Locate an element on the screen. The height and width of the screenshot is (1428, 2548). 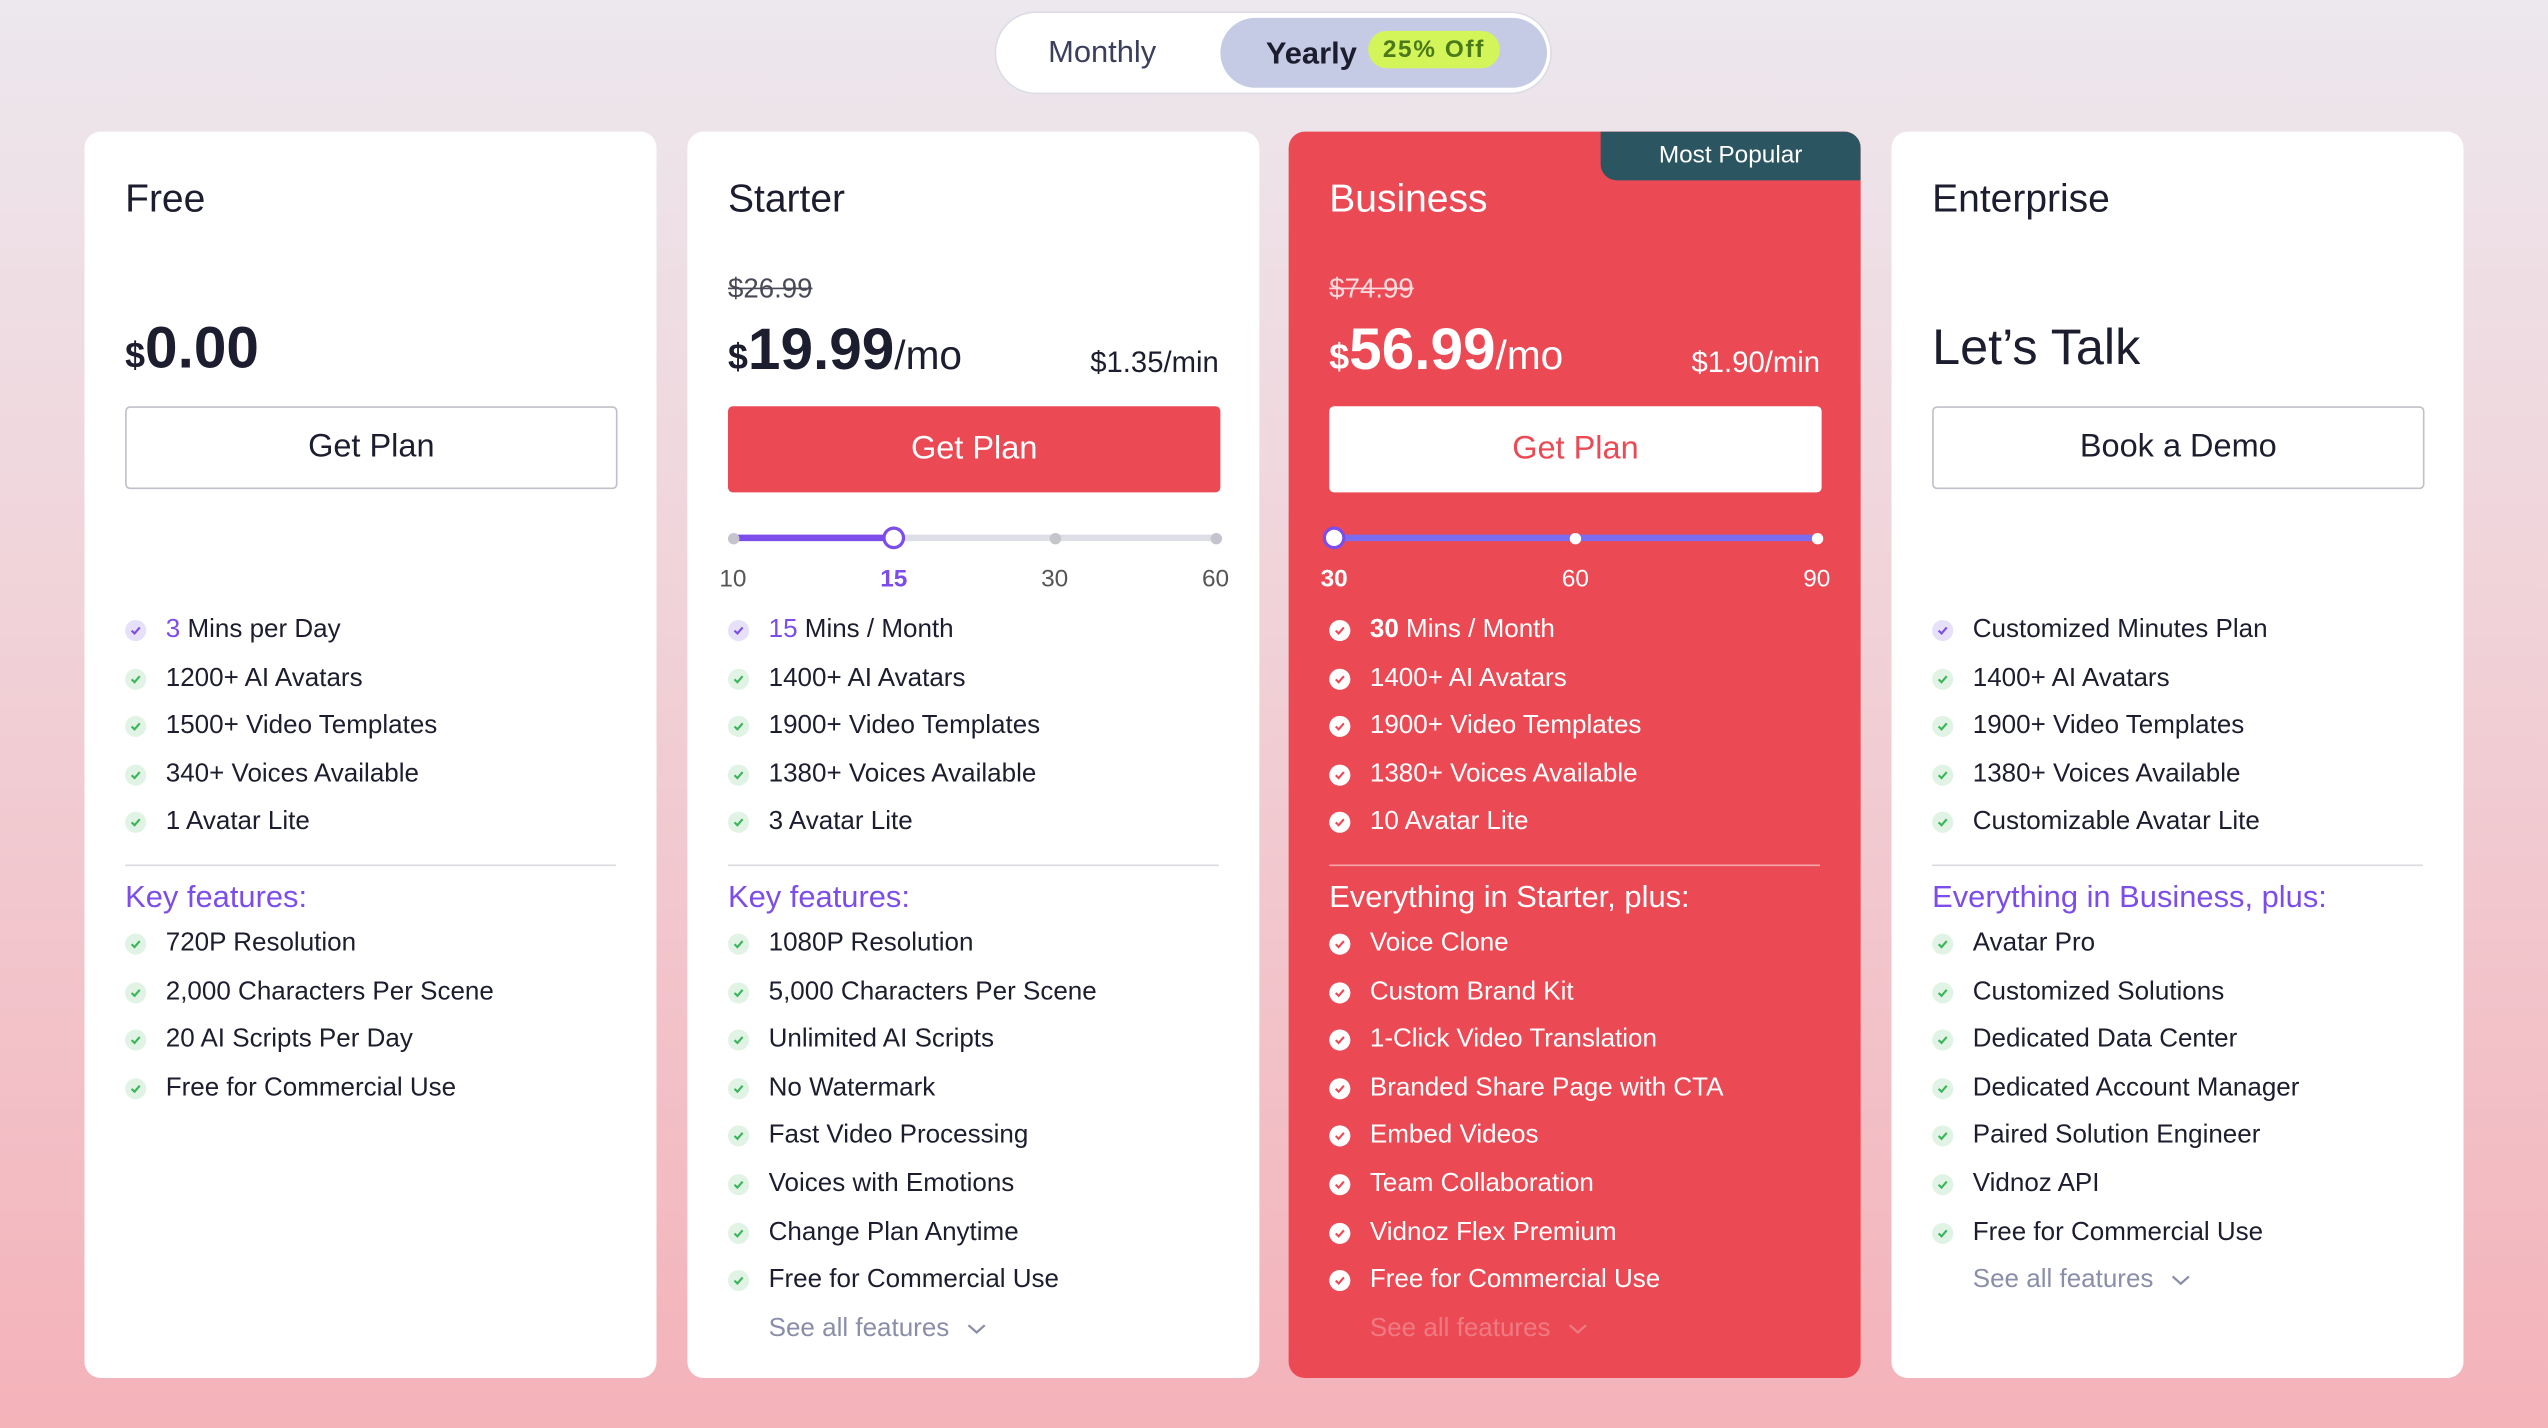
feature: 1200+ AI Avatars is located at coordinates (264, 677).